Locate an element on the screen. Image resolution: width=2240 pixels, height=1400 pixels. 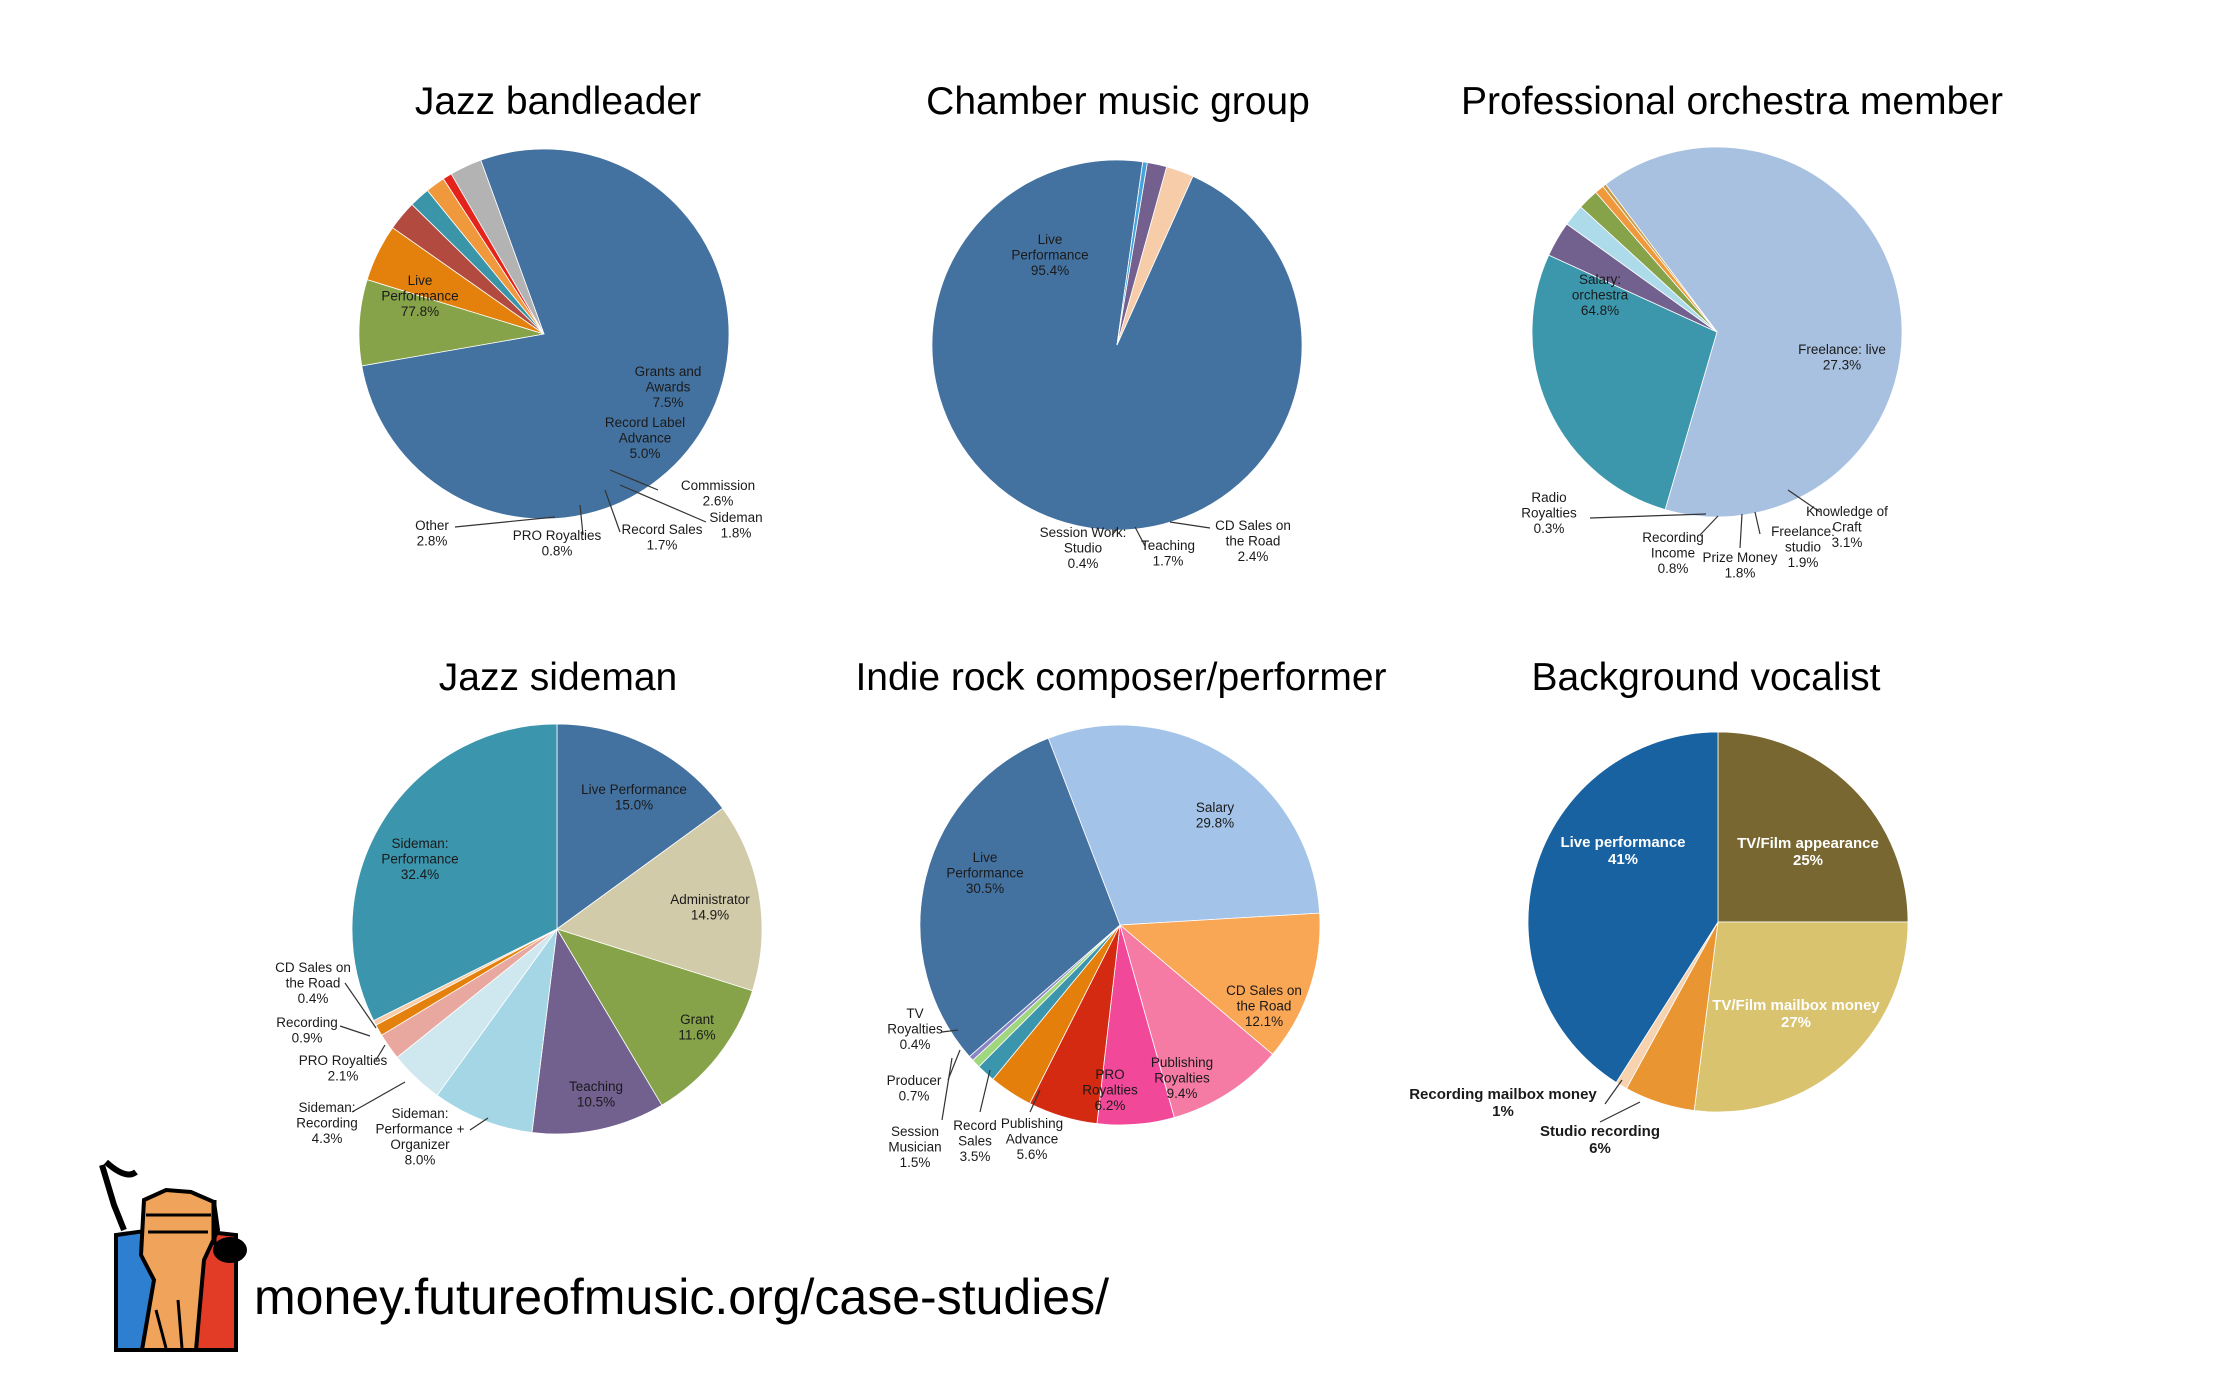
chart-title-indie-rock: Indie rock composer/performer is located at coordinates (1120, 677).